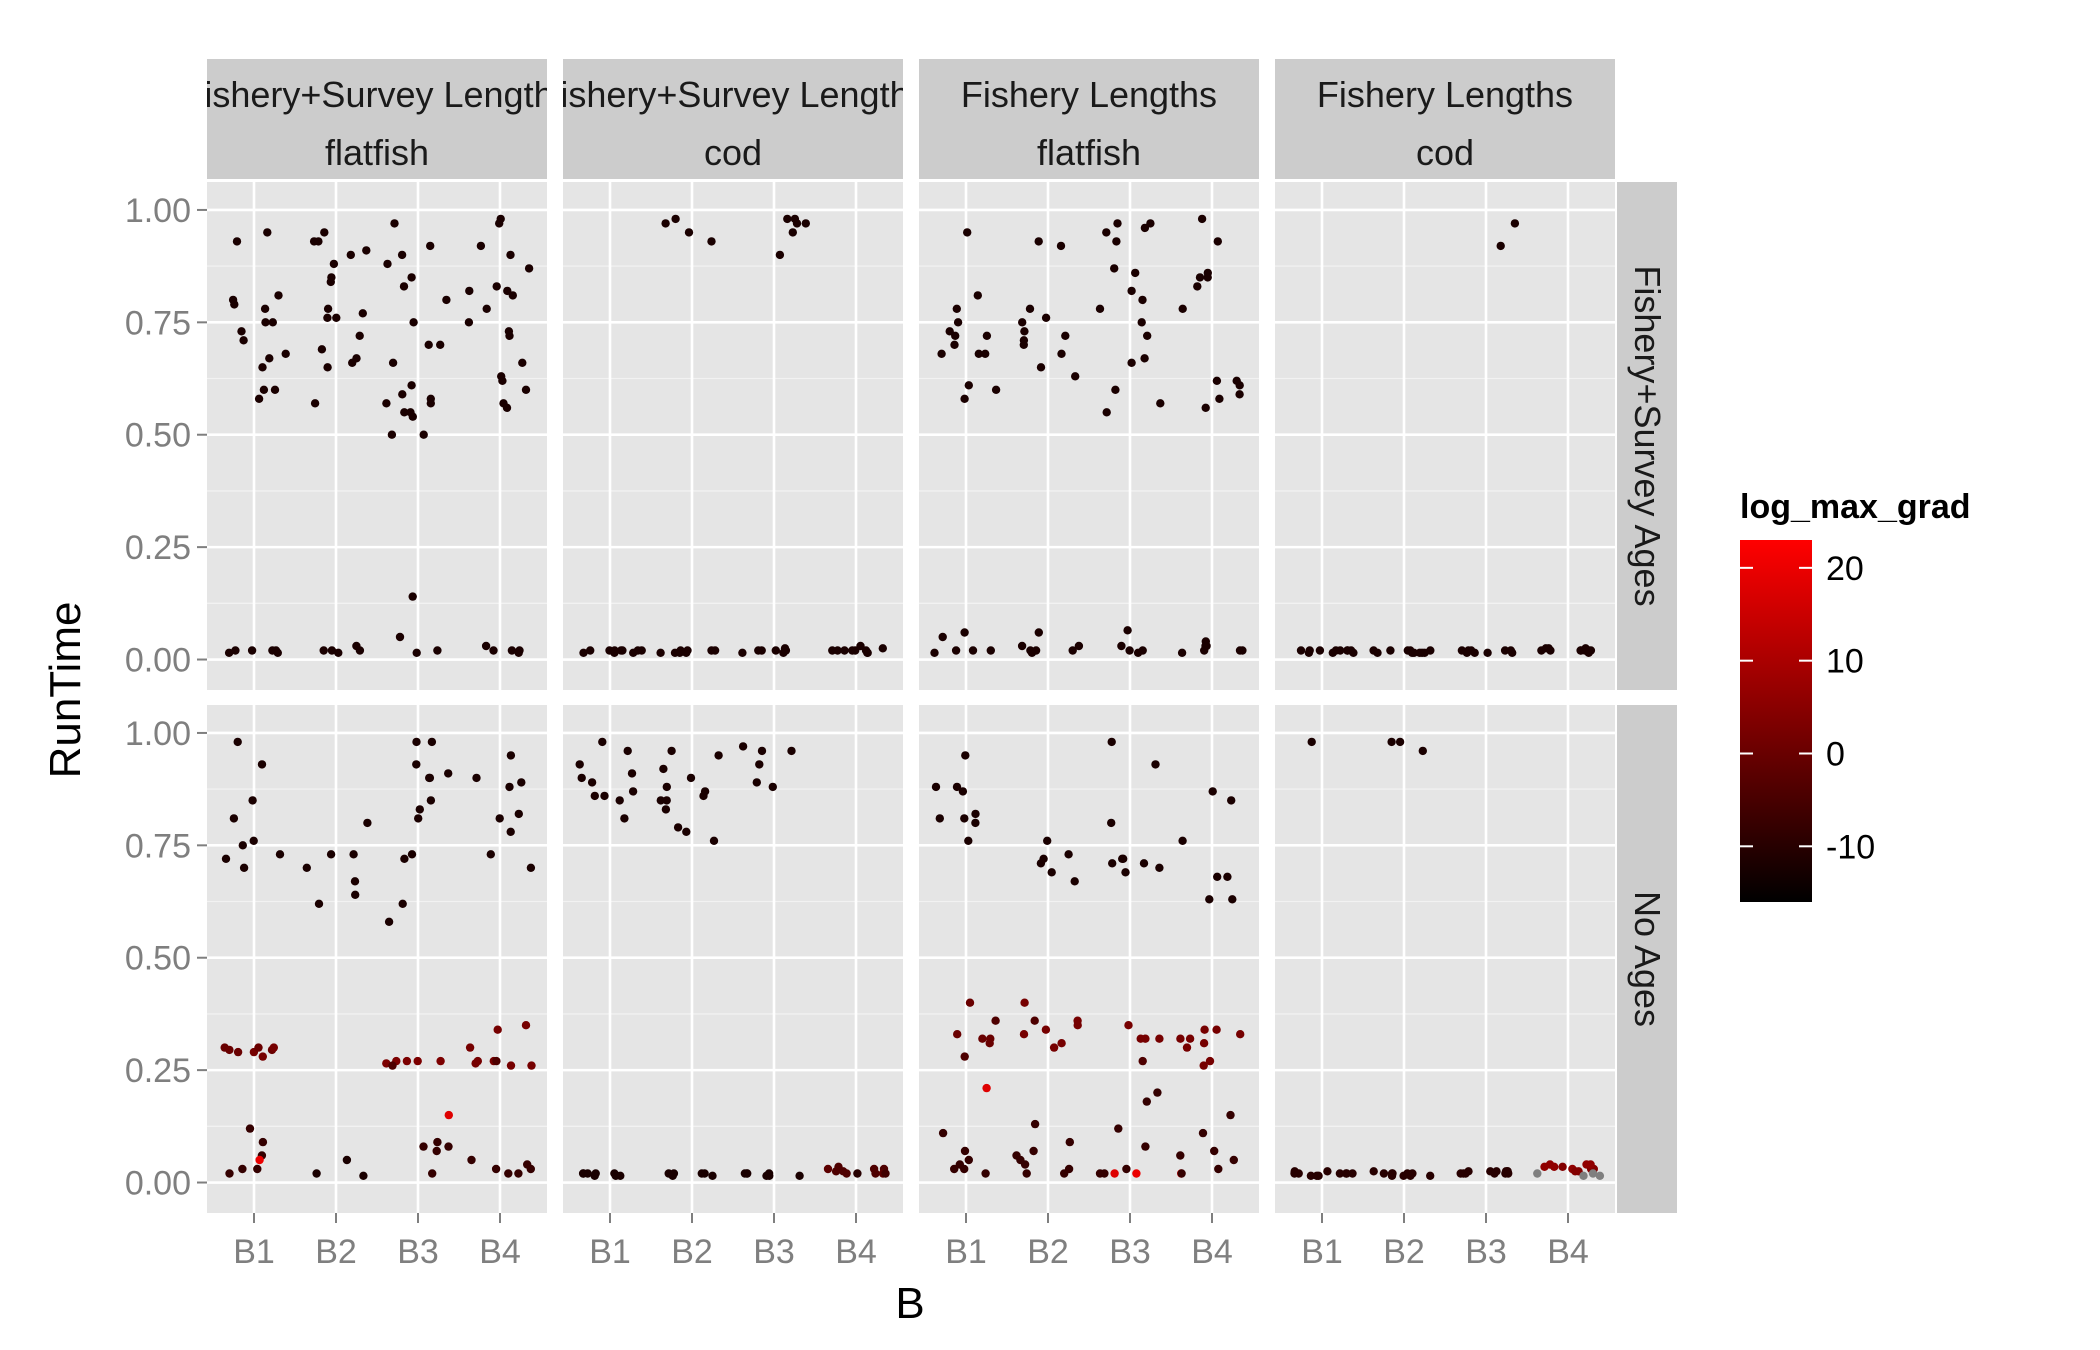 This screenshot has width=2100, height=1350. I want to click on points-r2-c4, so click(1447, 959).